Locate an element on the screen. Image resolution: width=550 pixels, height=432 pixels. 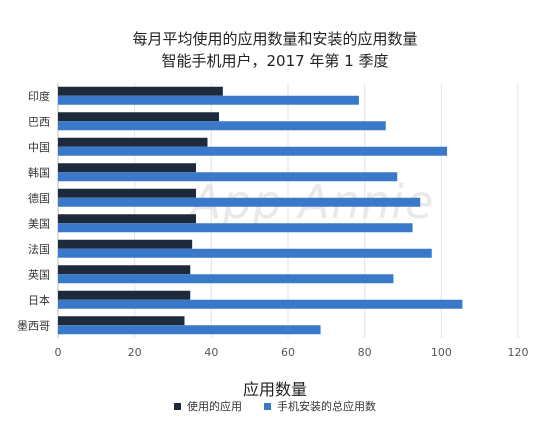
x-tick-label: 80 is located at coordinates (365, 352).